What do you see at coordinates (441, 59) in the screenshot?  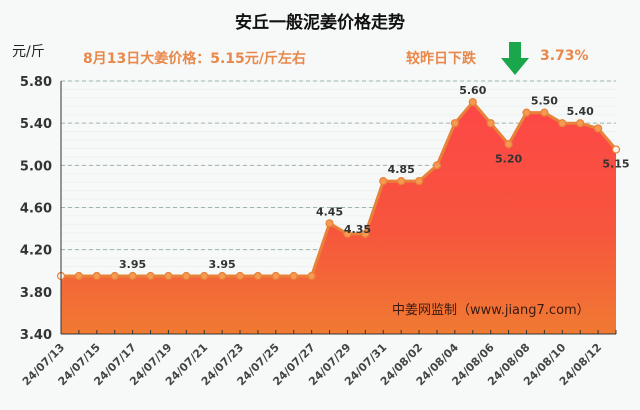 I see `change-label: 较昨日下跌` at bounding box center [441, 59].